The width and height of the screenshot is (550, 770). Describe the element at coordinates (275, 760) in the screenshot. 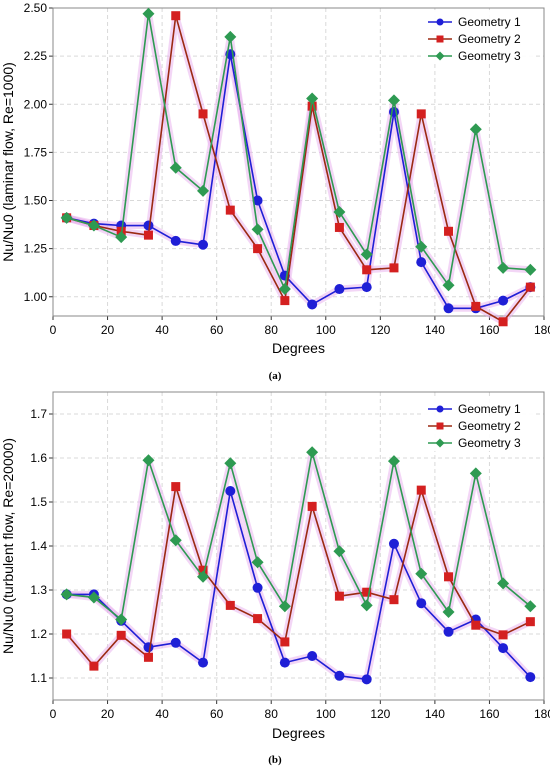

I see `caption-b: (b)` at that location.